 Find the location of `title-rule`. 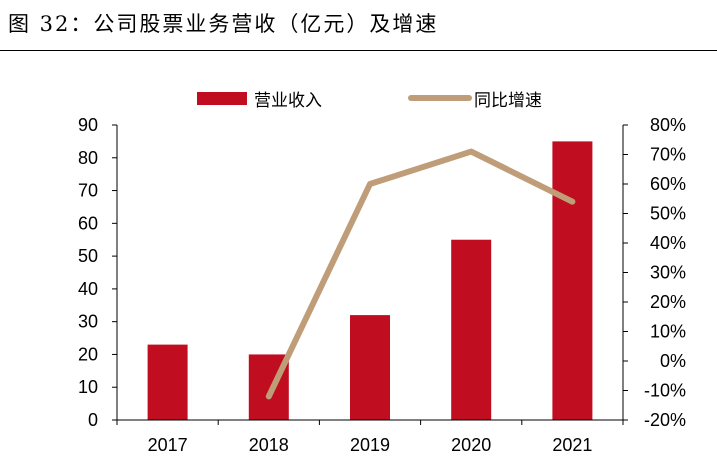

title-rule is located at coordinates (358, 50).